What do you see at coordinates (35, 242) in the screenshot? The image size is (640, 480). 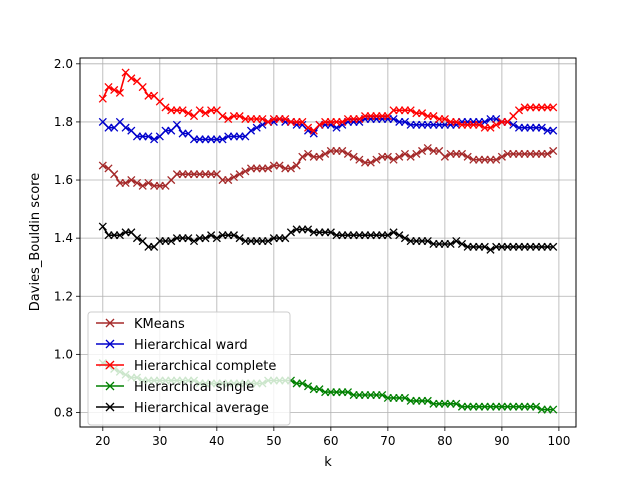 I see `y-axis-label: Davies_Bouldin score` at bounding box center [35, 242].